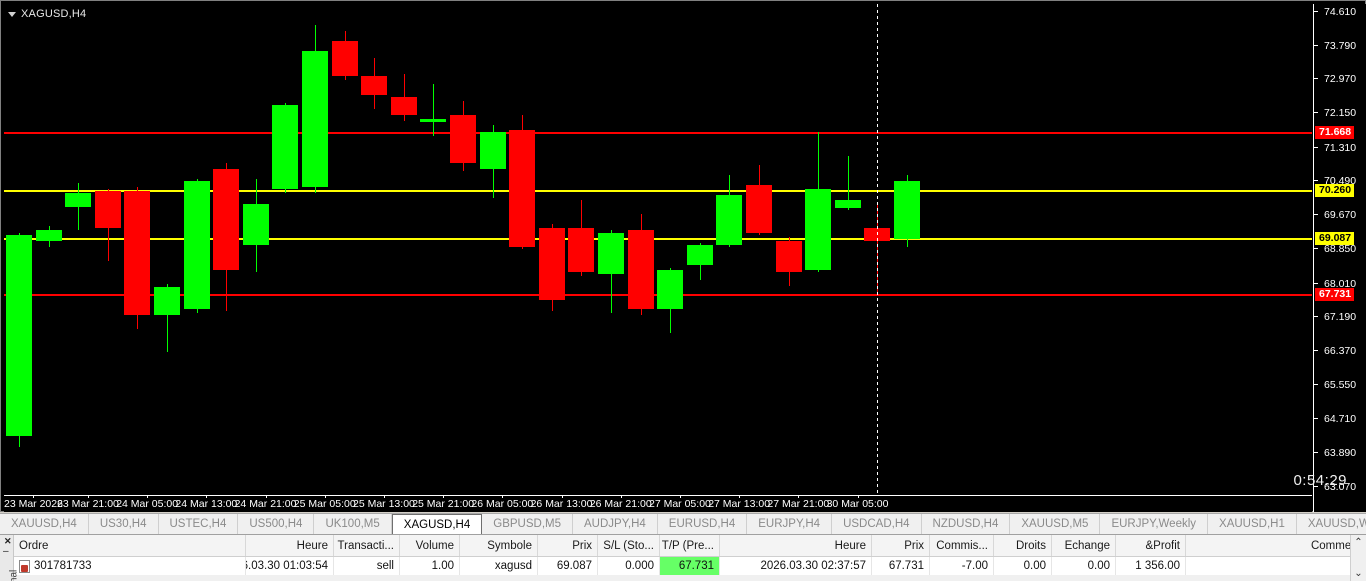 The width and height of the screenshot is (1366, 581). I want to click on tab-us500-h4: US500,H4, so click(276, 524).